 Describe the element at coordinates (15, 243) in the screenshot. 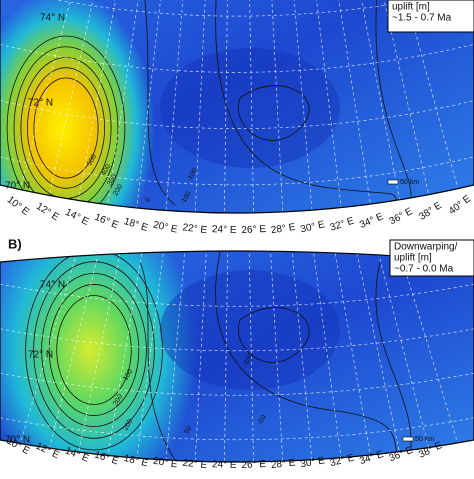

I see `panel-label: B)` at that location.